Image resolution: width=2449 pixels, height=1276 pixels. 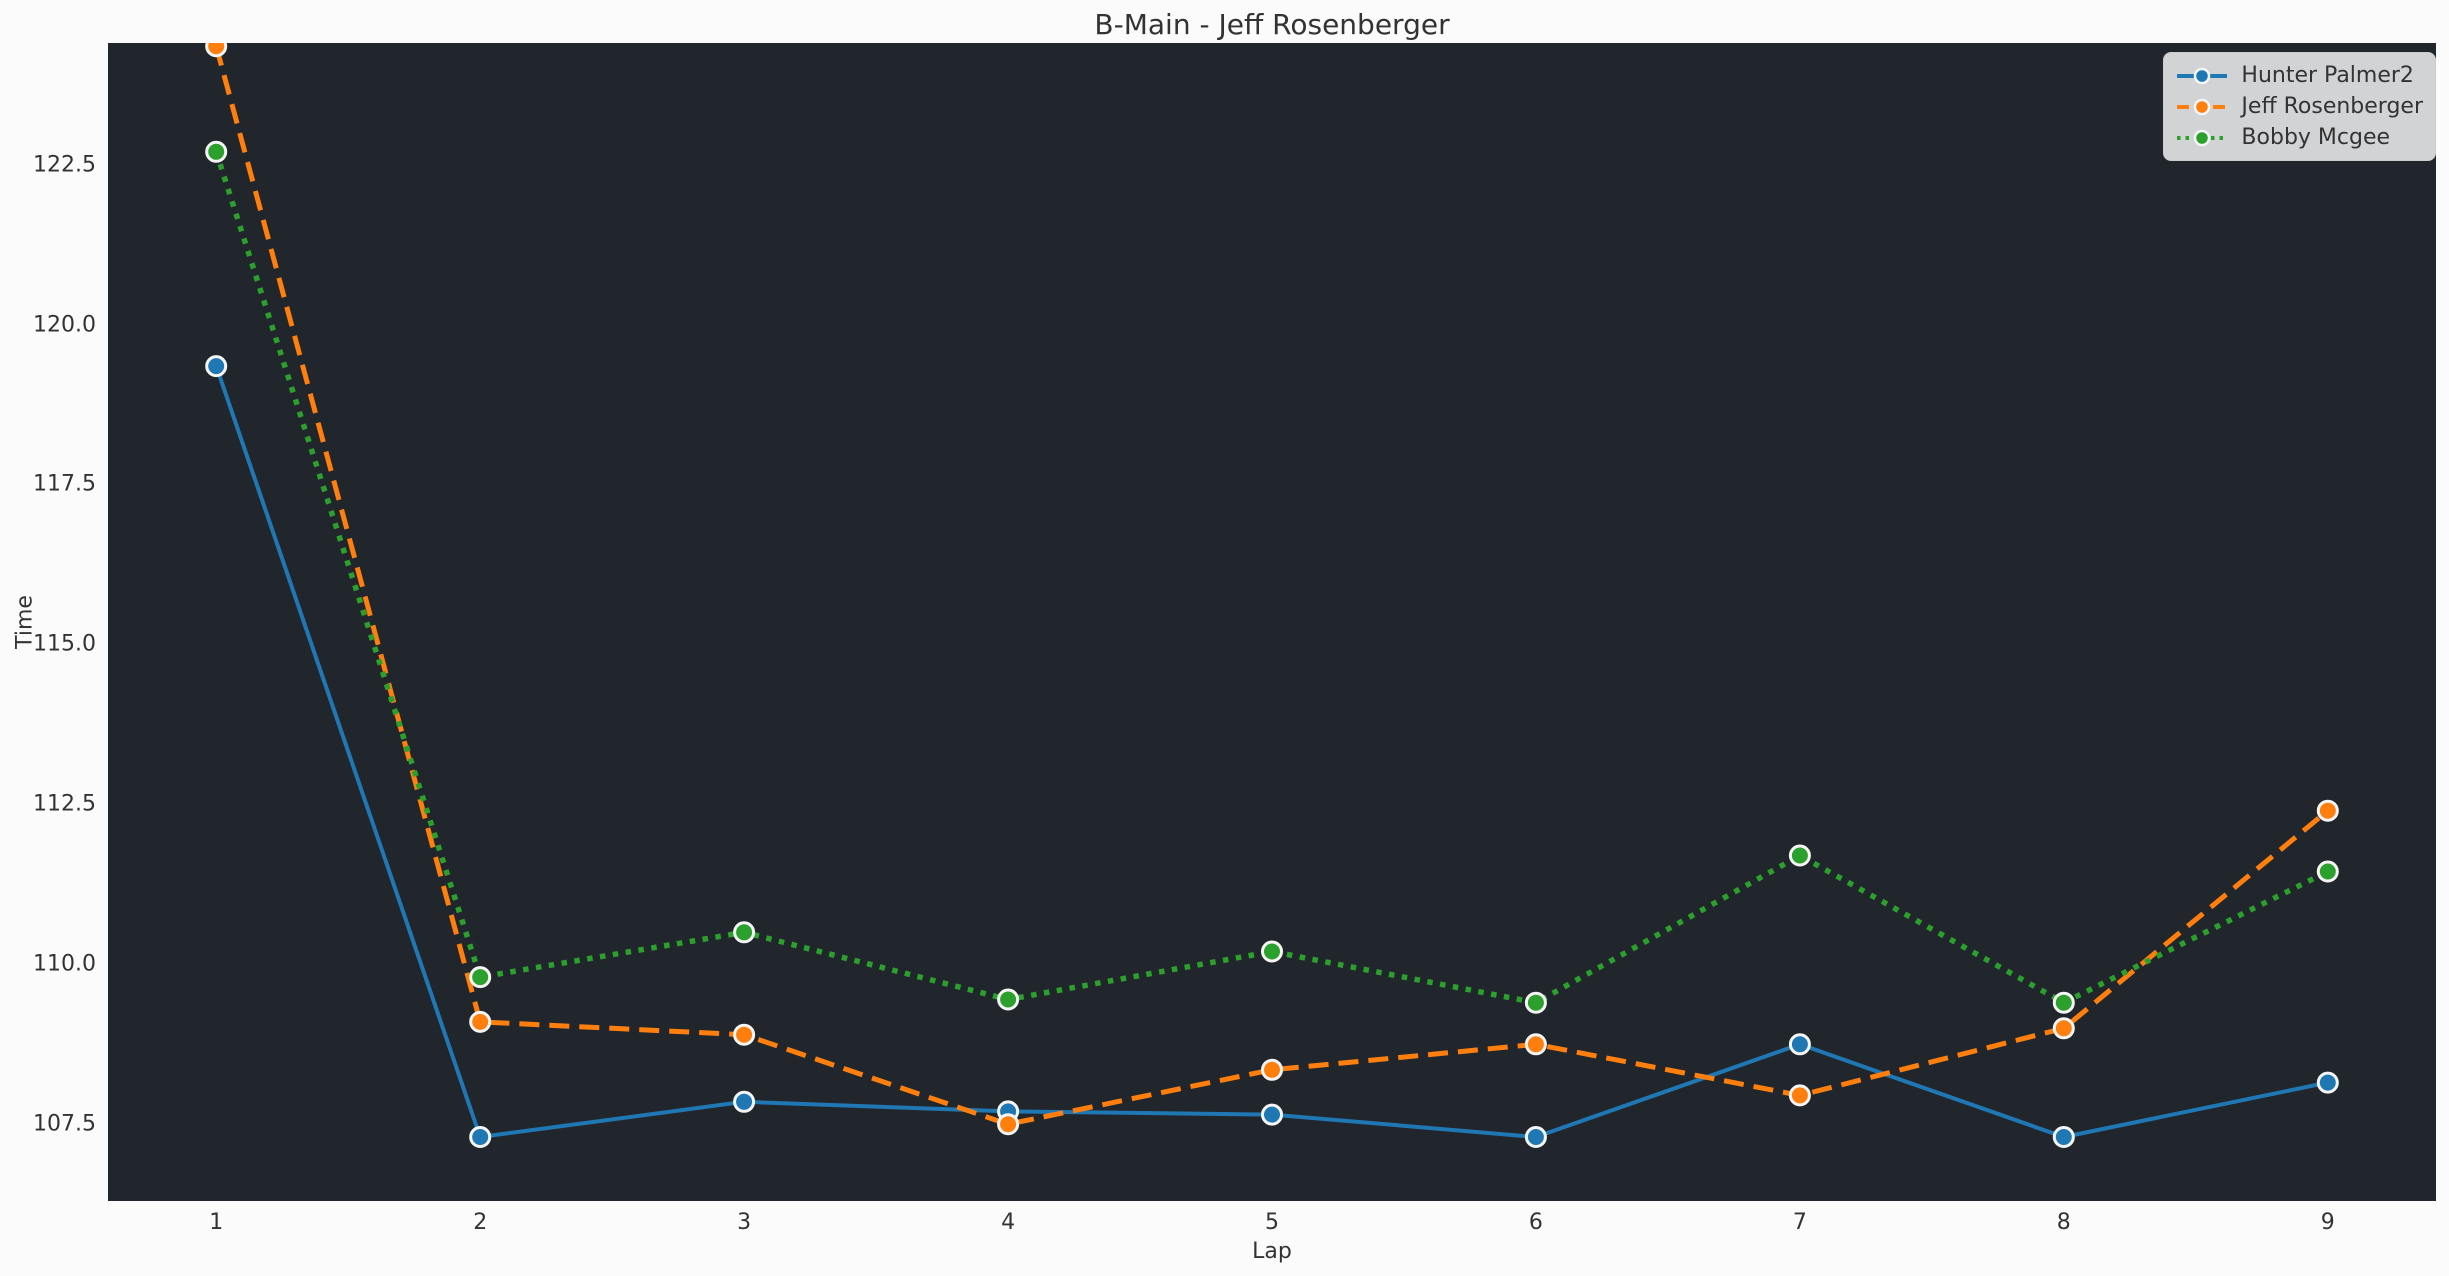 I want to click on x-tick-label: 4, so click(x=1008, y=1222).